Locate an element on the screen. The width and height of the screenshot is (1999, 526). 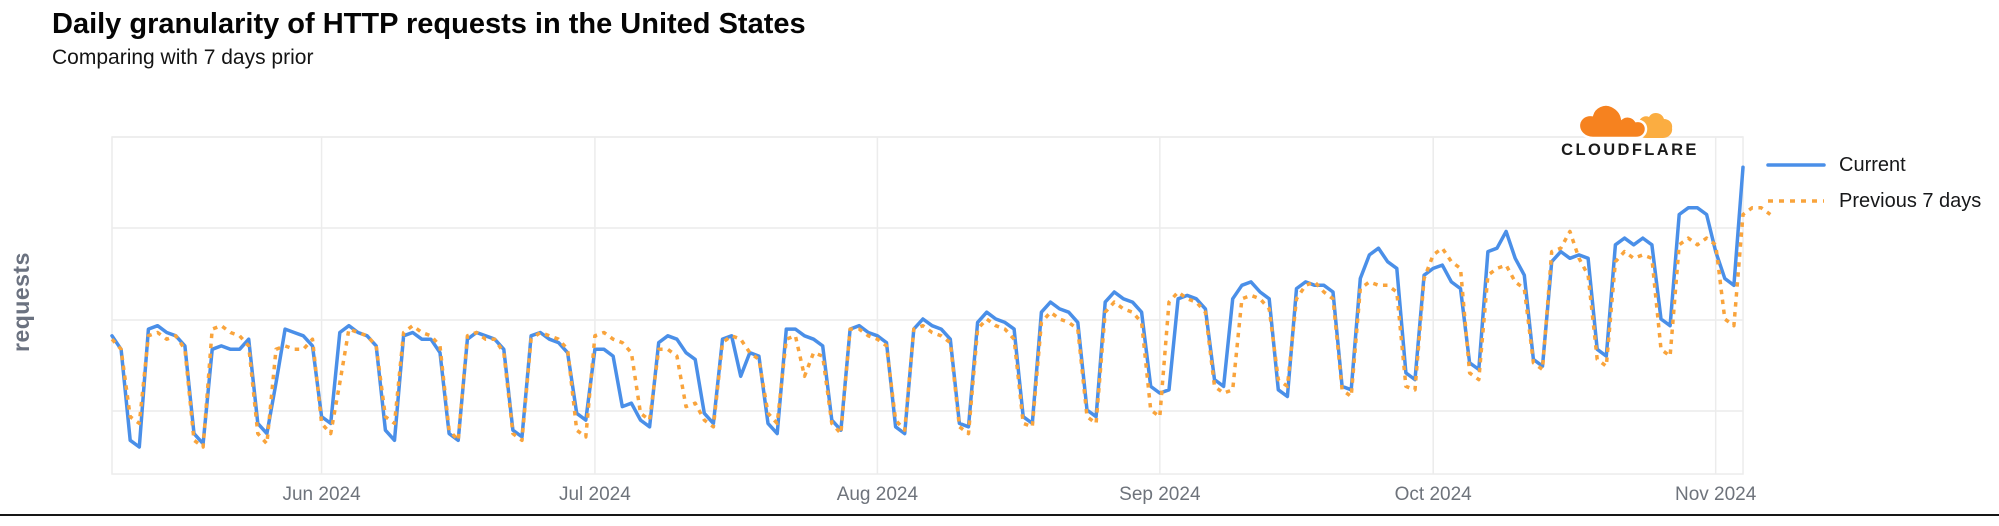
cloudflare-logo: CLOUDFLARE is located at coordinates (1630, 131).